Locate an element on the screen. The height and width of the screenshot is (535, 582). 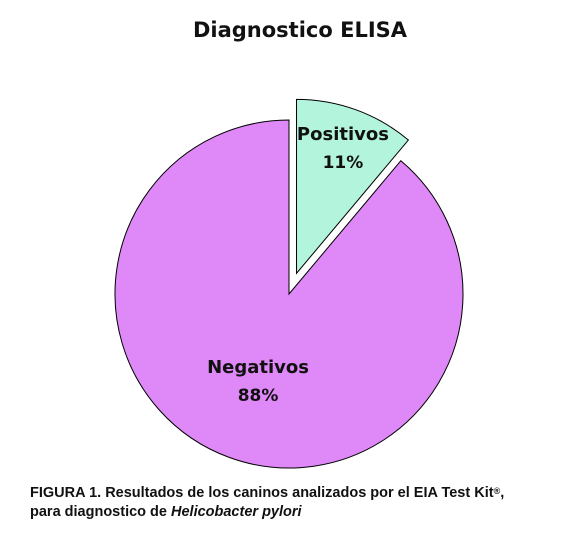
caption-line2-prefix: para diagnostico de is located at coordinates (100, 512).